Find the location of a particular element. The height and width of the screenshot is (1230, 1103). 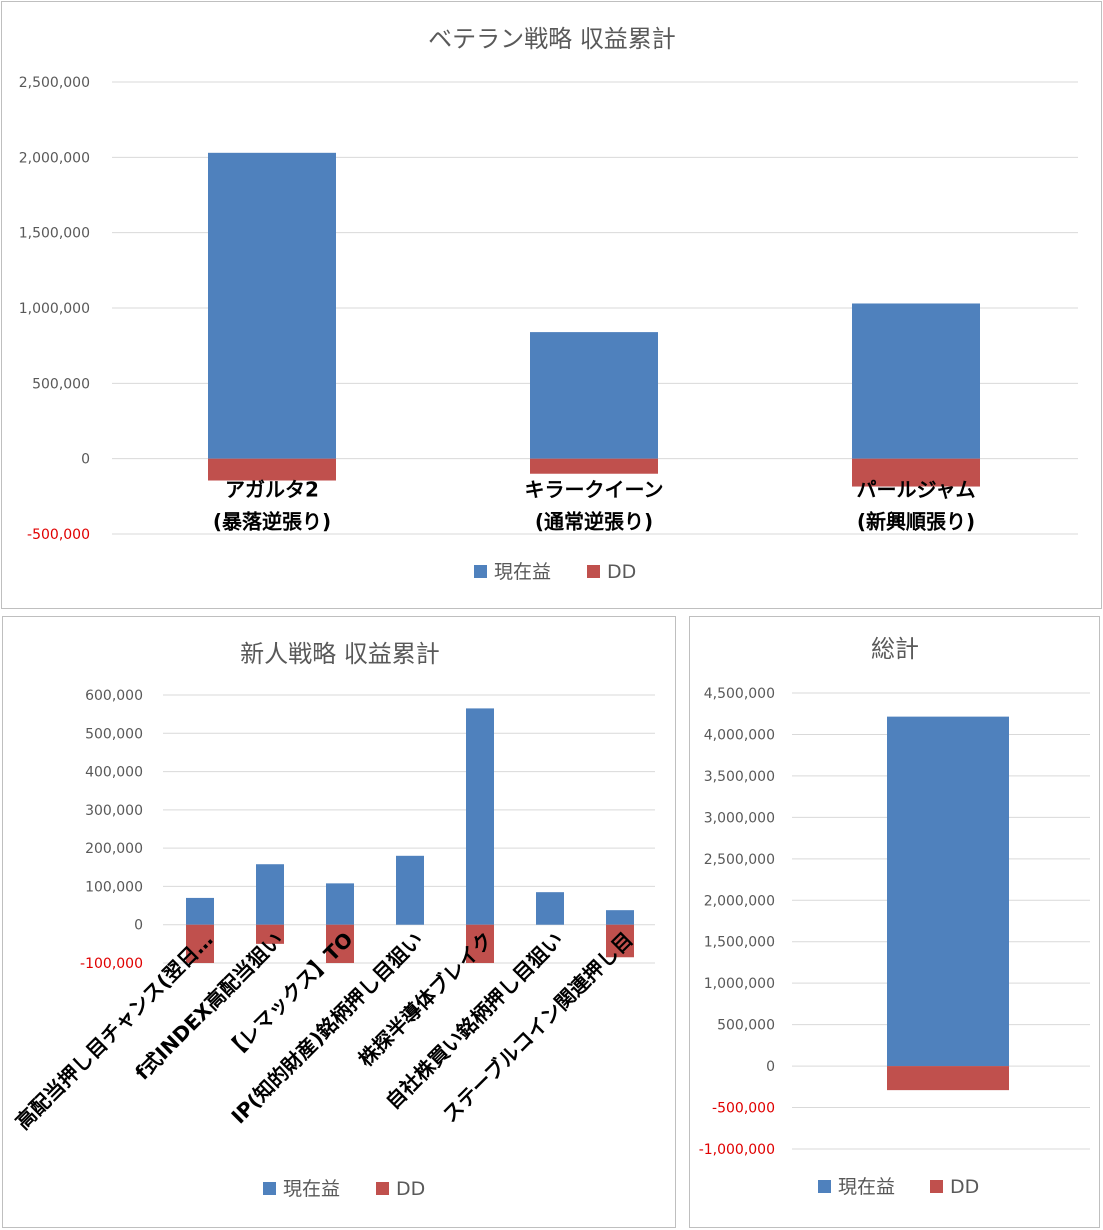

chart-title: 新人戦略 収益累計 is located at coordinates (340, 654).